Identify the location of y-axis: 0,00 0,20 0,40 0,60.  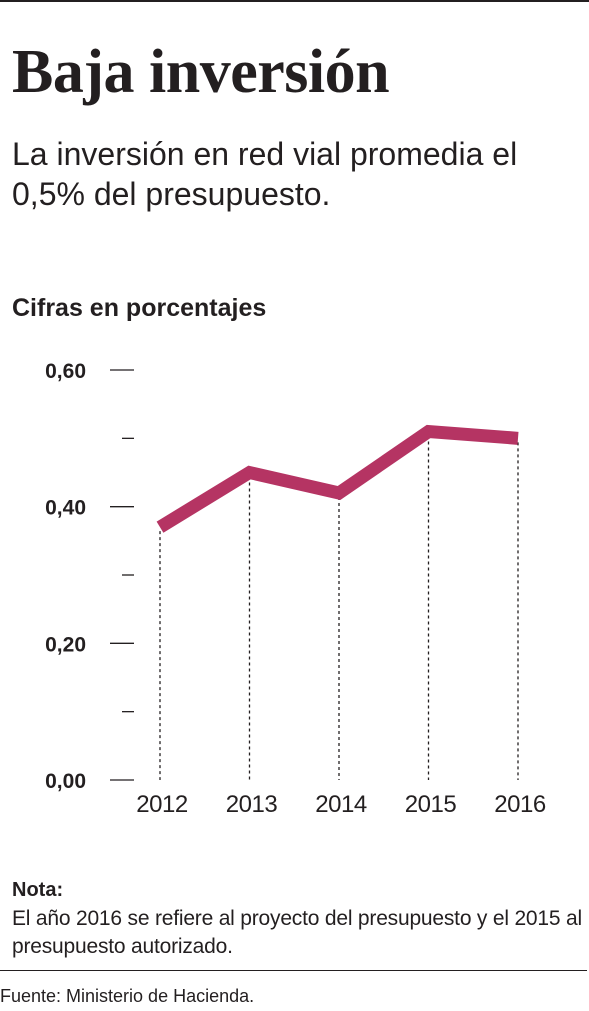
(89, 576).